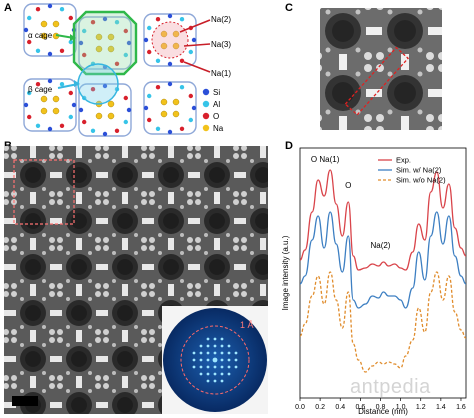  I want to click on scale-bar, so click(25, 401).